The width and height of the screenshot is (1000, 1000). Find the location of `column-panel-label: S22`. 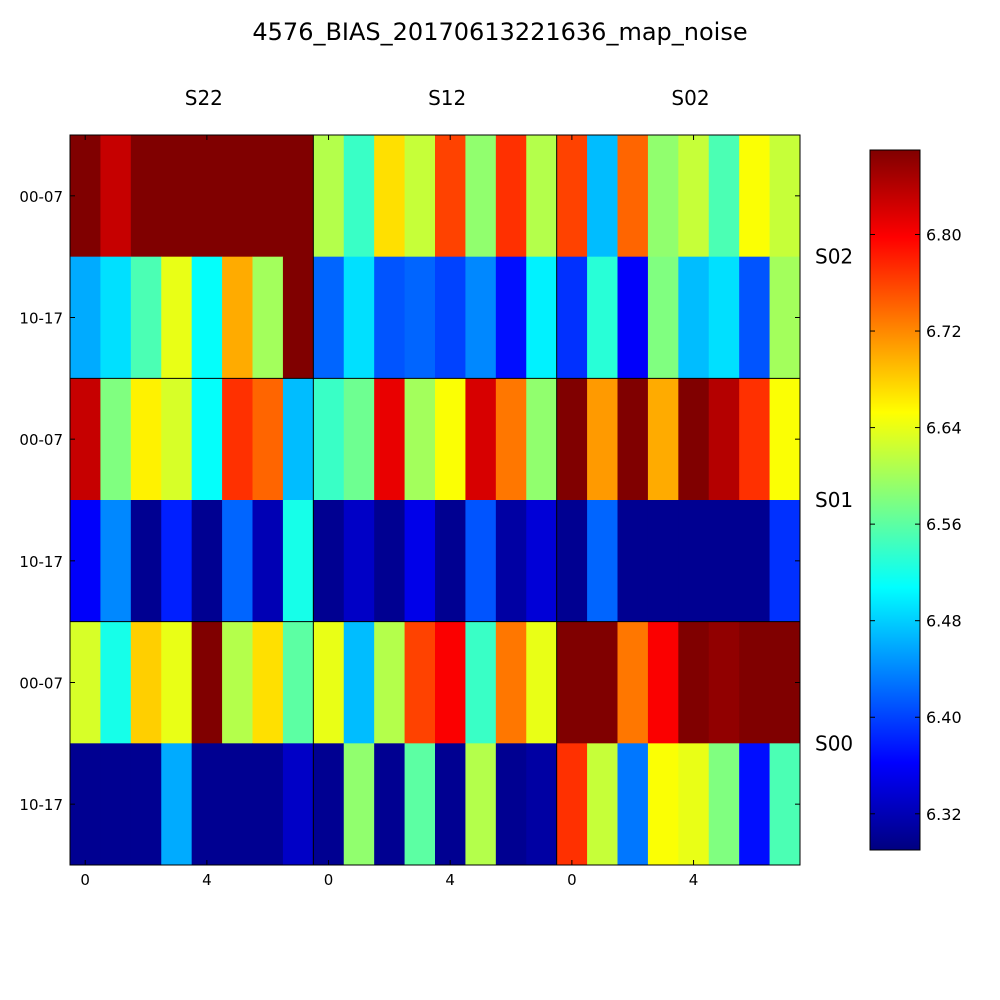

column-panel-label: S22 is located at coordinates (204, 98).